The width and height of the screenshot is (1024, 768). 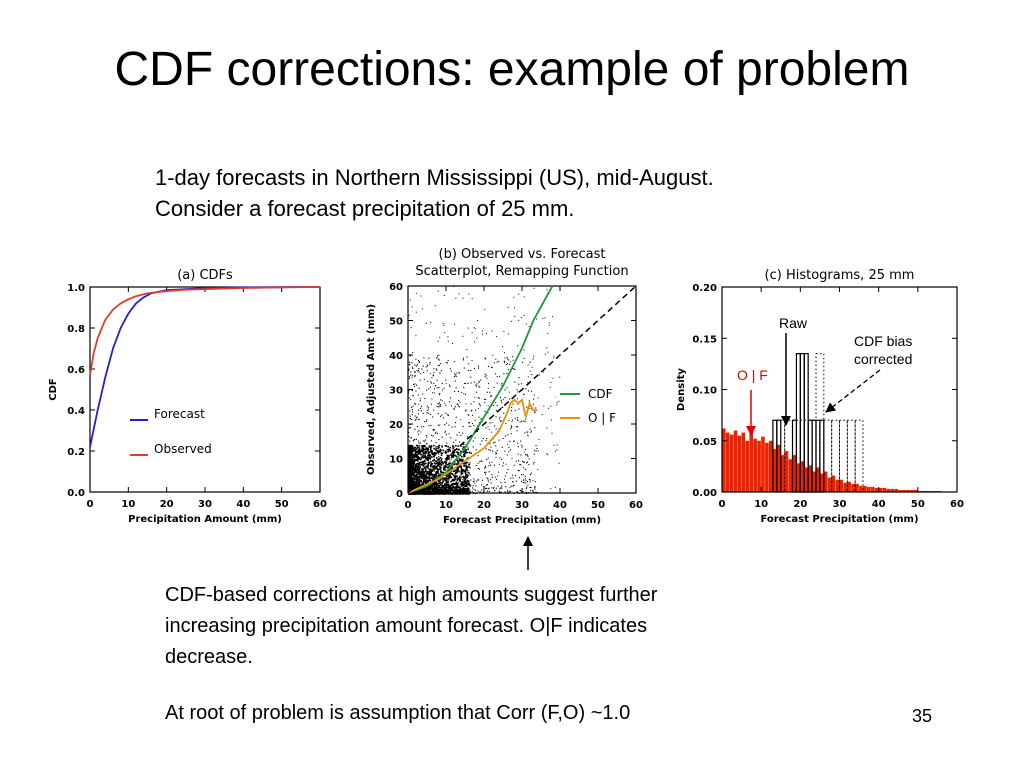 I want to click on o-given-f-label: O | F, so click(x=752, y=375).